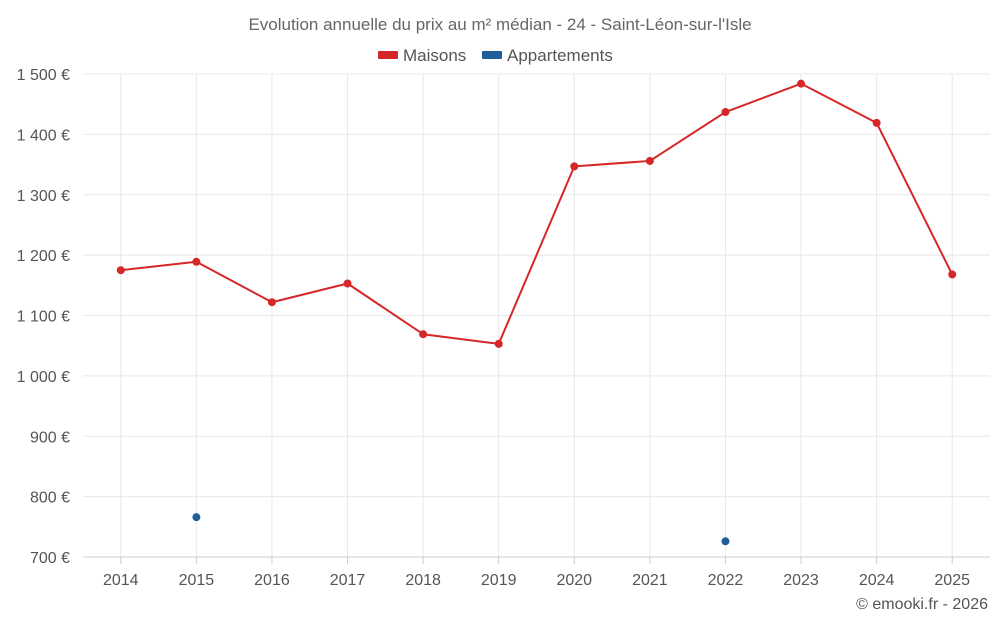 Image resolution: width=1000 pixels, height=625 pixels. I want to click on x-tick-label-2016: 2016, so click(272, 580).